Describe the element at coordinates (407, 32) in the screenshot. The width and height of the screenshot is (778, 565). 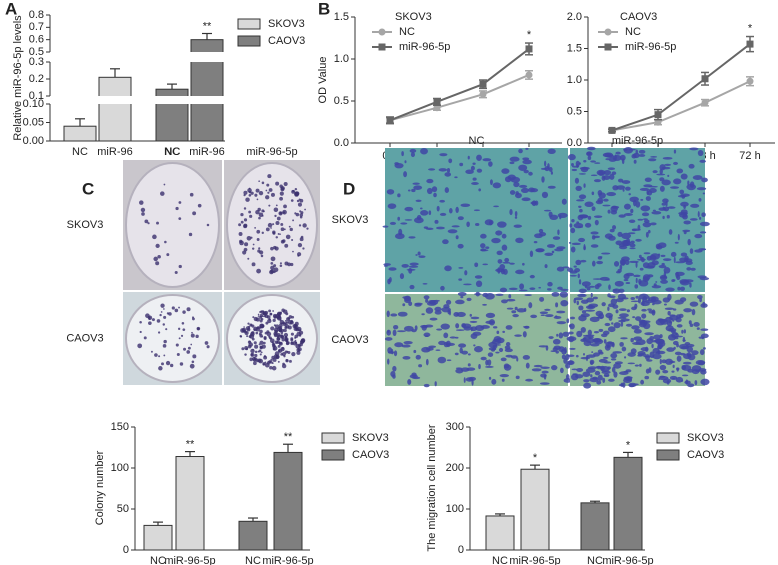
I see `legend-label: NC` at that location.